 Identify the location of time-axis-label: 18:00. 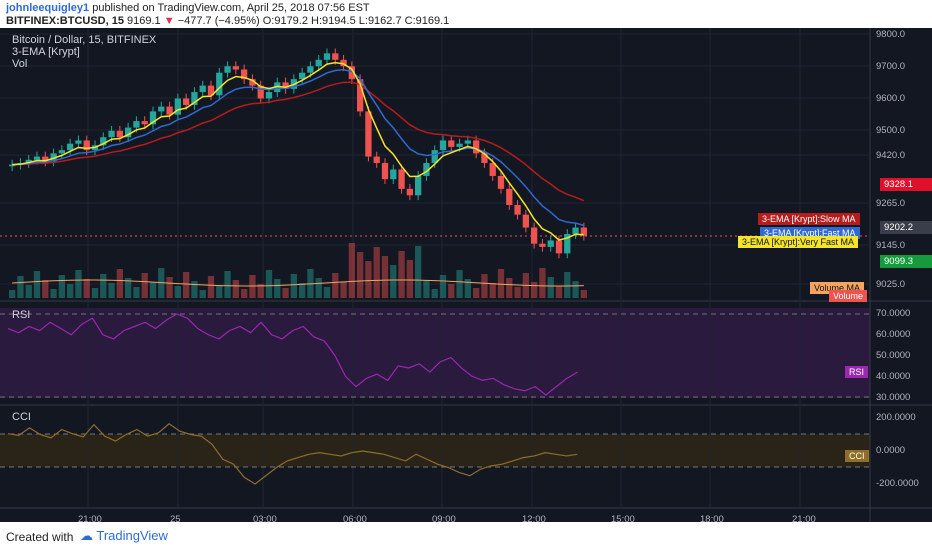
(712, 519).